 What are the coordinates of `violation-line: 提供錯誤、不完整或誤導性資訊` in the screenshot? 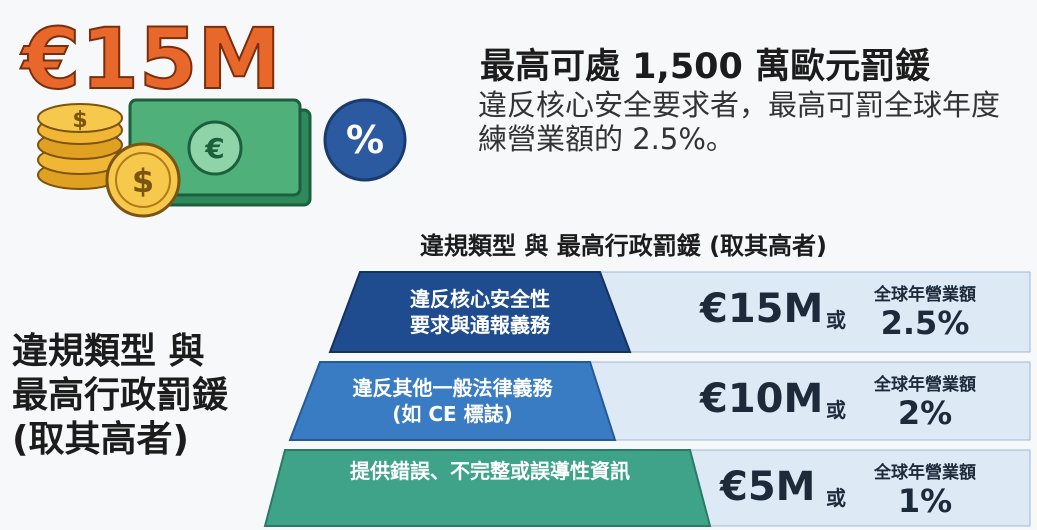 It's located at (490, 471).